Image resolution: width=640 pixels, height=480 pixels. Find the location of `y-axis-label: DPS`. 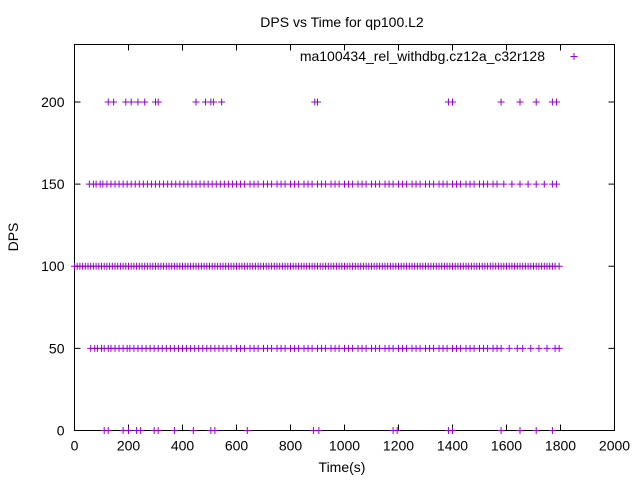

y-axis-label: DPS is located at coordinates (13, 237).